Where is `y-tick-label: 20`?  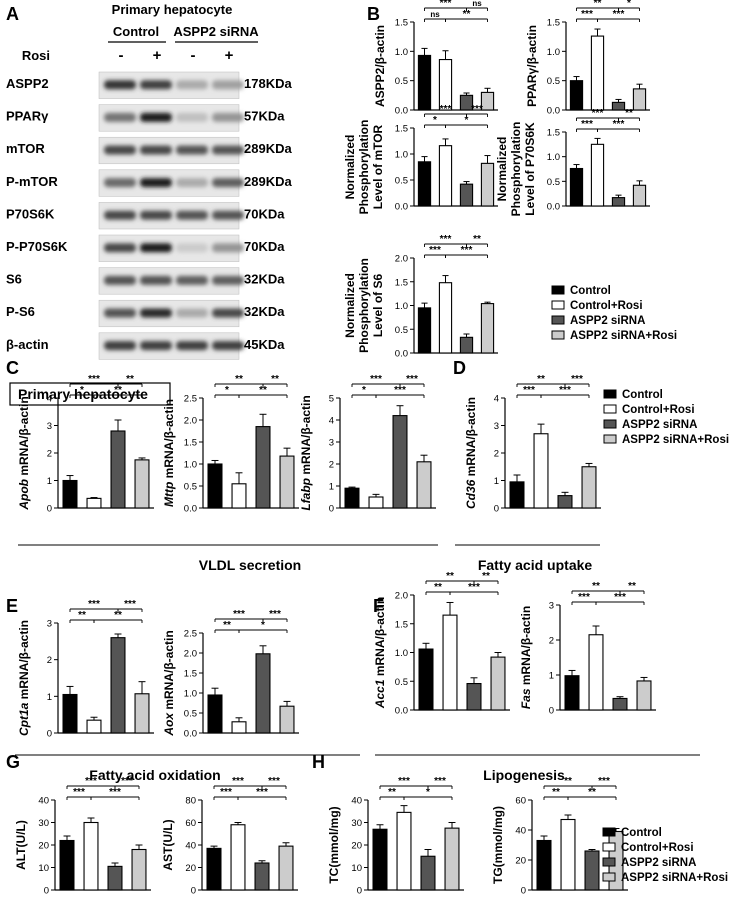
y-tick-label: 20 is located at coordinates (190, 868).